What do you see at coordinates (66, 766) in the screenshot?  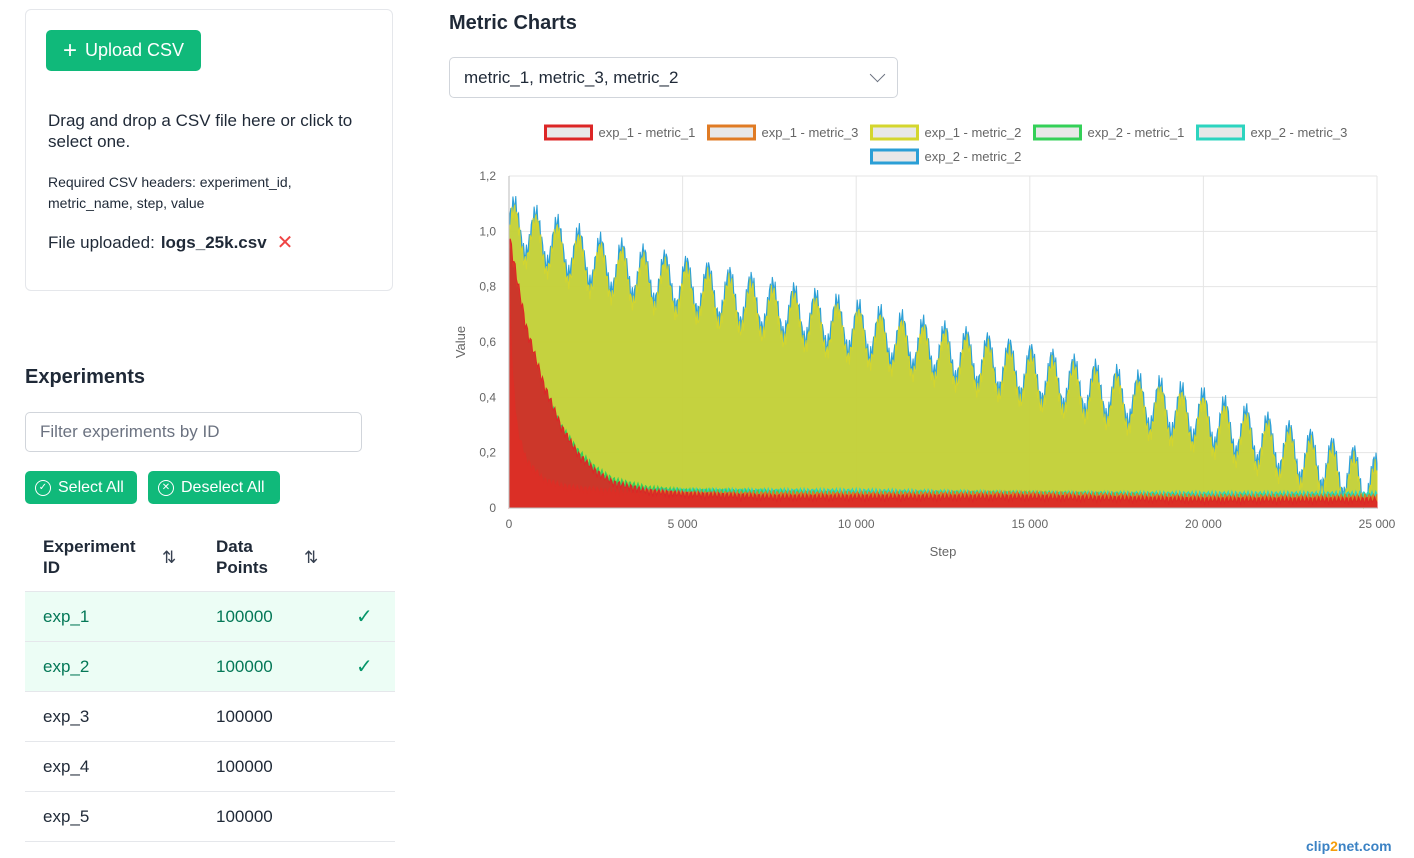 I see `experiment-id: exp_4` at bounding box center [66, 766].